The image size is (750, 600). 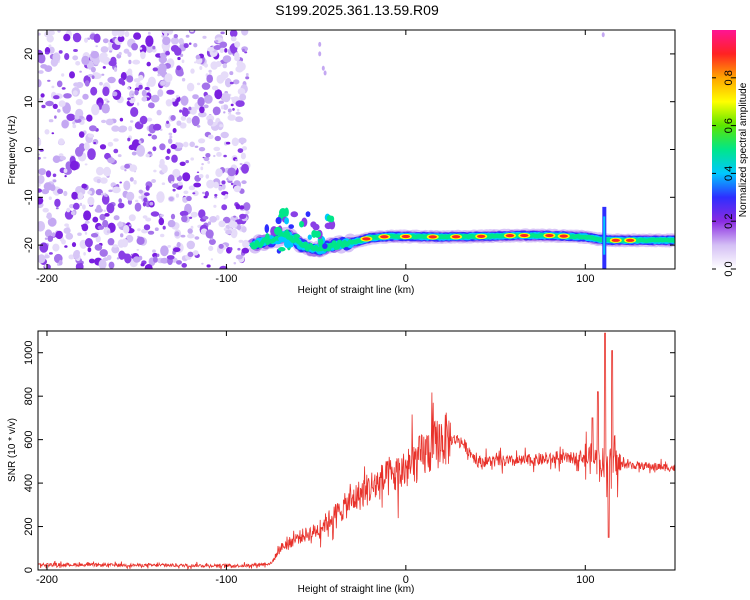 I want to click on colorbar-ticks: 0.0 0.2 0.4 0.6 0.8, so click(x=724, y=173).